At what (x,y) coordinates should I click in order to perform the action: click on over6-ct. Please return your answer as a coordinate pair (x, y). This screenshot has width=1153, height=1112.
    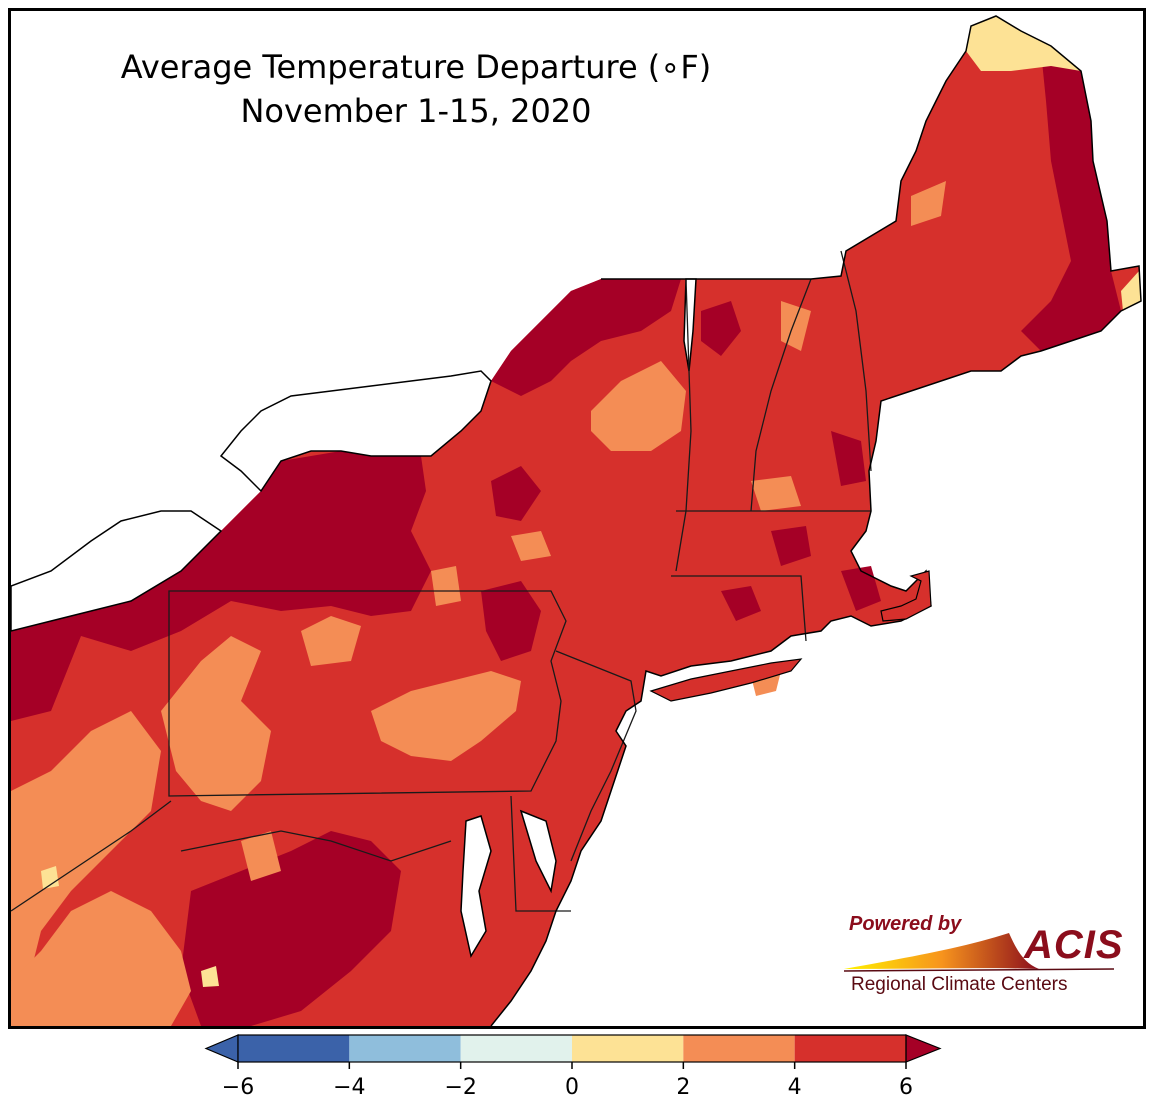
    Looking at the image, I should click on (741, 603).